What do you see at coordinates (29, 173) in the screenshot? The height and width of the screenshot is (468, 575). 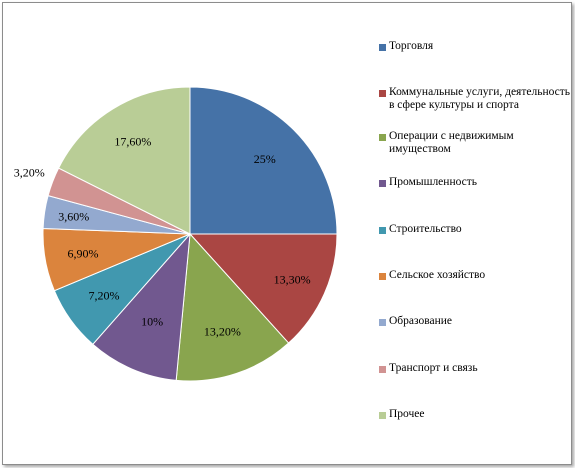 I see `slice-data-label: 3,20%` at bounding box center [29, 173].